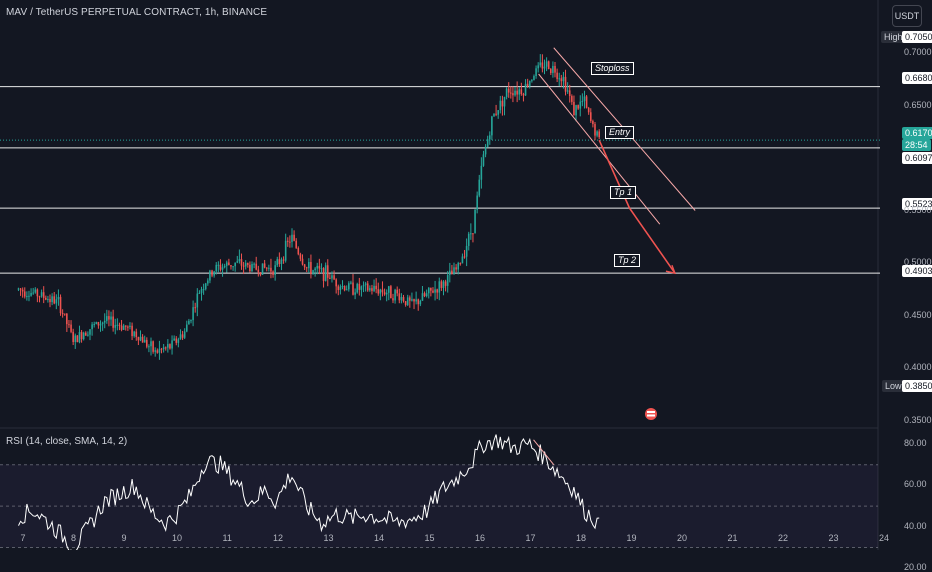 This screenshot has width=932, height=572. I want to click on time-tick-18: 18, so click(581, 538).